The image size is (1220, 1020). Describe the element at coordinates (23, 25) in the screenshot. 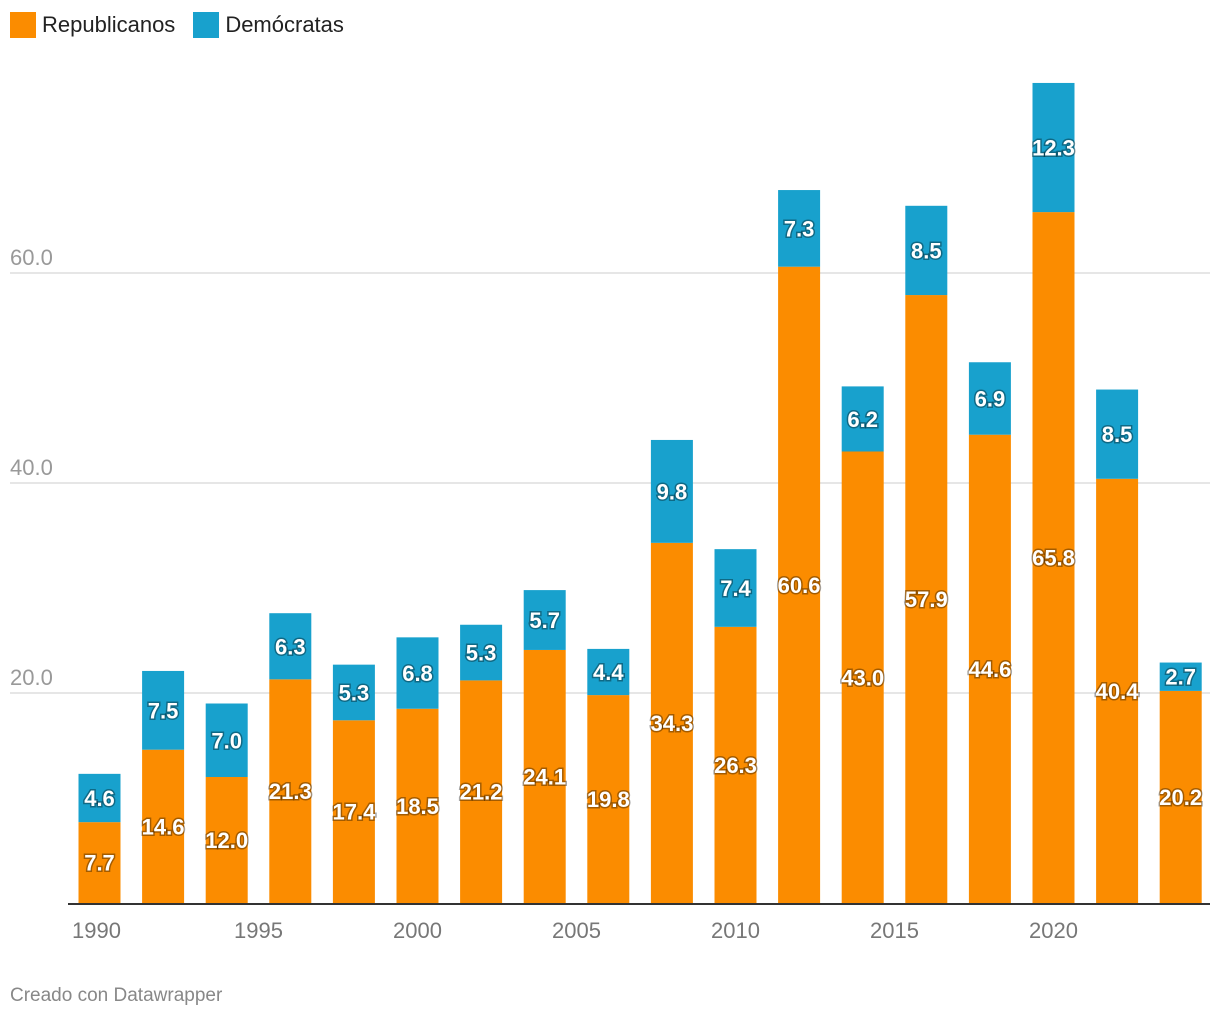

I see `legend-swatch-republicanos` at that location.